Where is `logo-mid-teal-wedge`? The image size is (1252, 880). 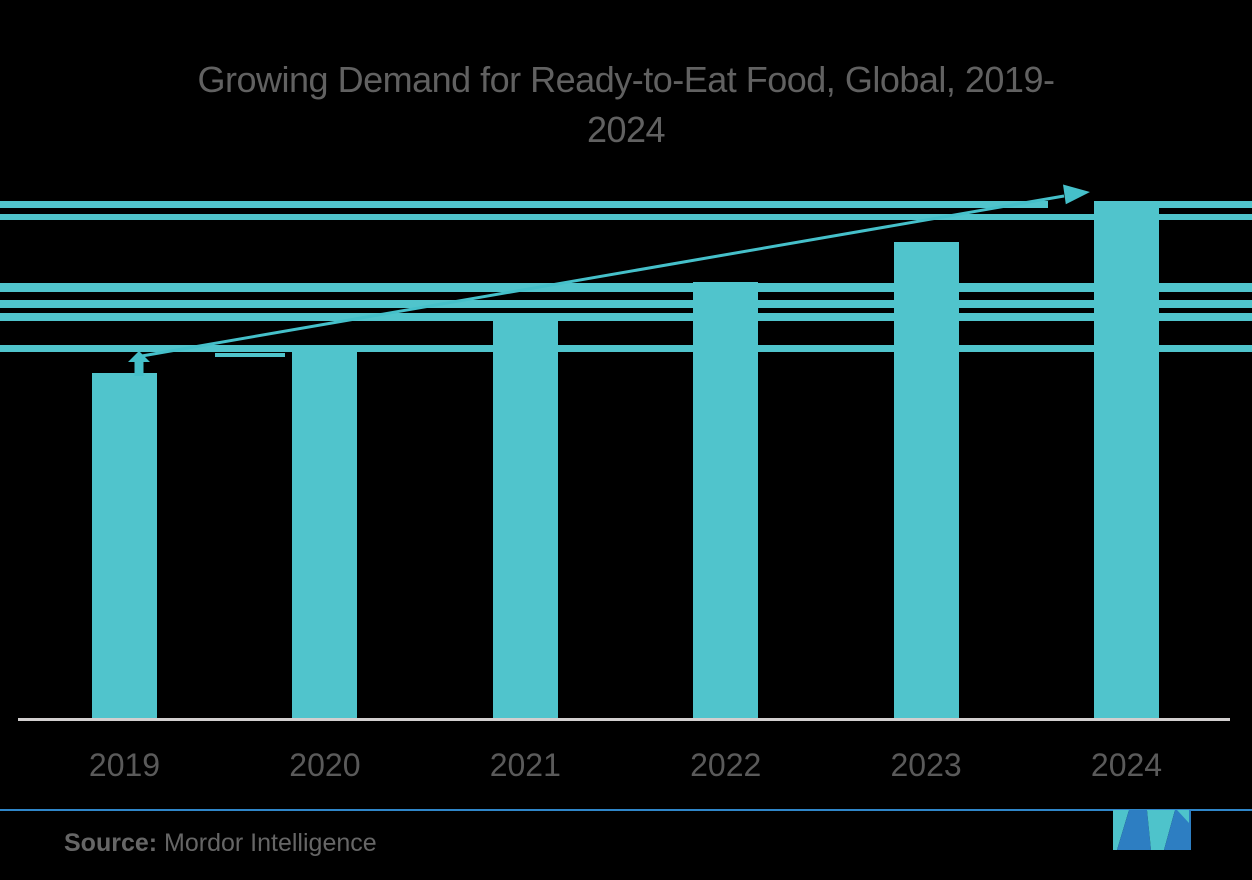
logo-mid-teal-wedge is located at coordinates (1161, 830).